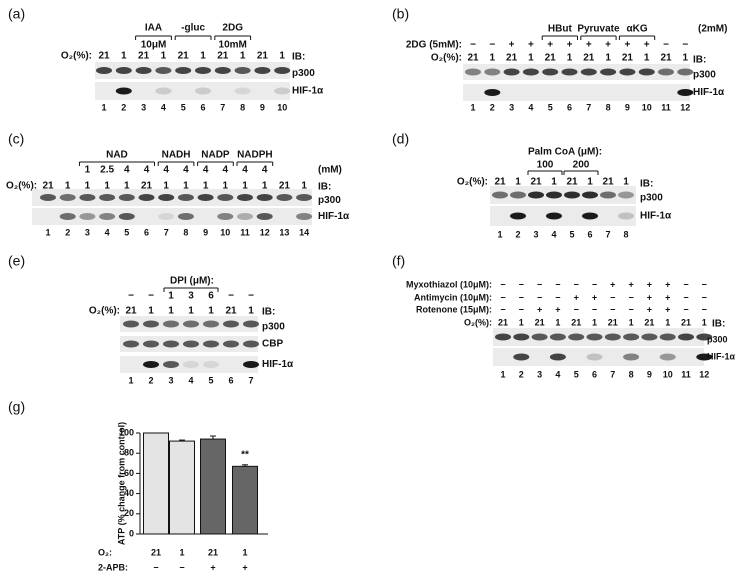  What do you see at coordinates (453, 297) in the screenshot?
I see `row-label: Antimycin (10μM):` at bounding box center [453, 297].